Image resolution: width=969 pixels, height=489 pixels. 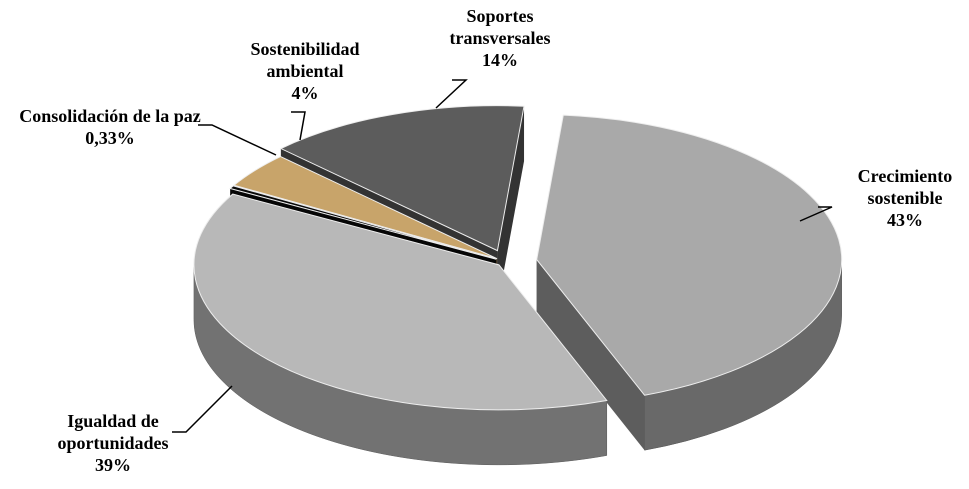 What do you see at coordinates (113, 432) in the screenshot?
I see `label-category: Igualdad de oportunidades` at bounding box center [113, 432].